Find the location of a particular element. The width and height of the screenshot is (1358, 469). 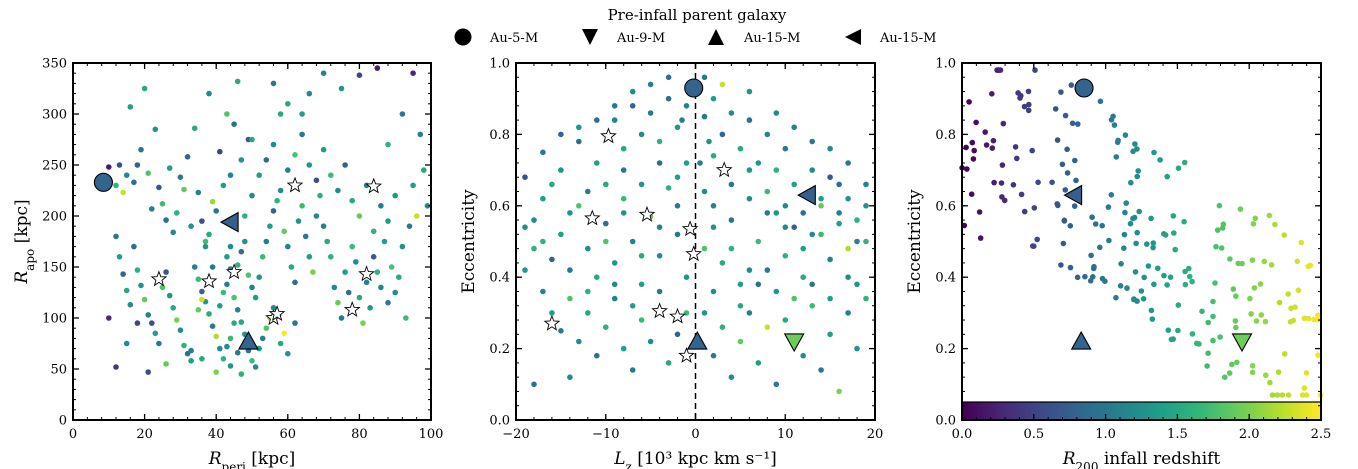

x-tick-label: 2.0 is located at coordinates (1249, 434).